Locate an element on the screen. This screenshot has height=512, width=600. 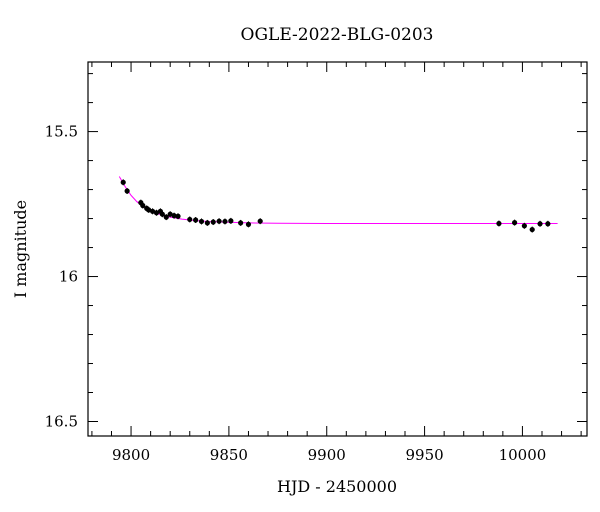
data-points is located at coordinates (335, 206).